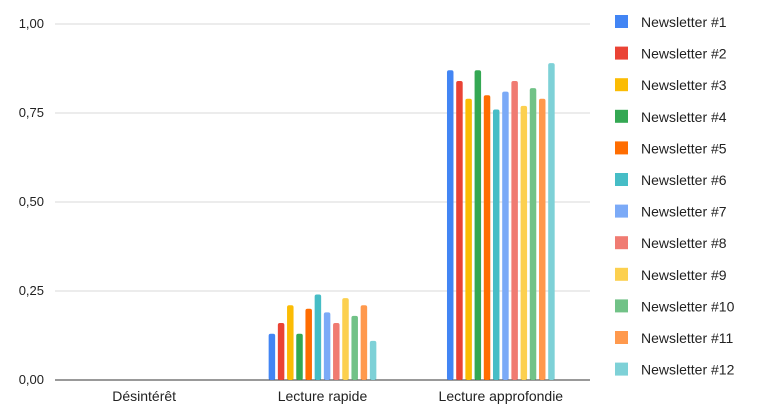 The image size is (757, 406). I want to click on legend-label: Newsletter #9, so click(684, 275).